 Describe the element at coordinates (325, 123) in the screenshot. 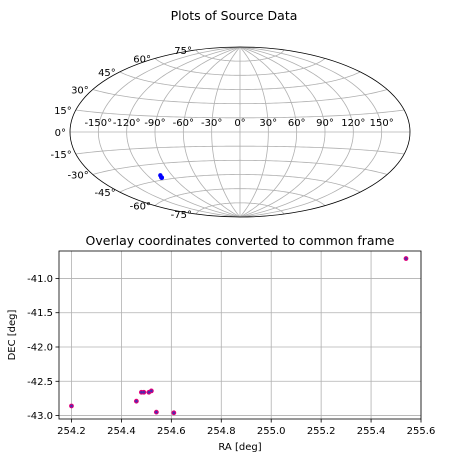

I see `sky-lon-tick-label: 90°` at that location.